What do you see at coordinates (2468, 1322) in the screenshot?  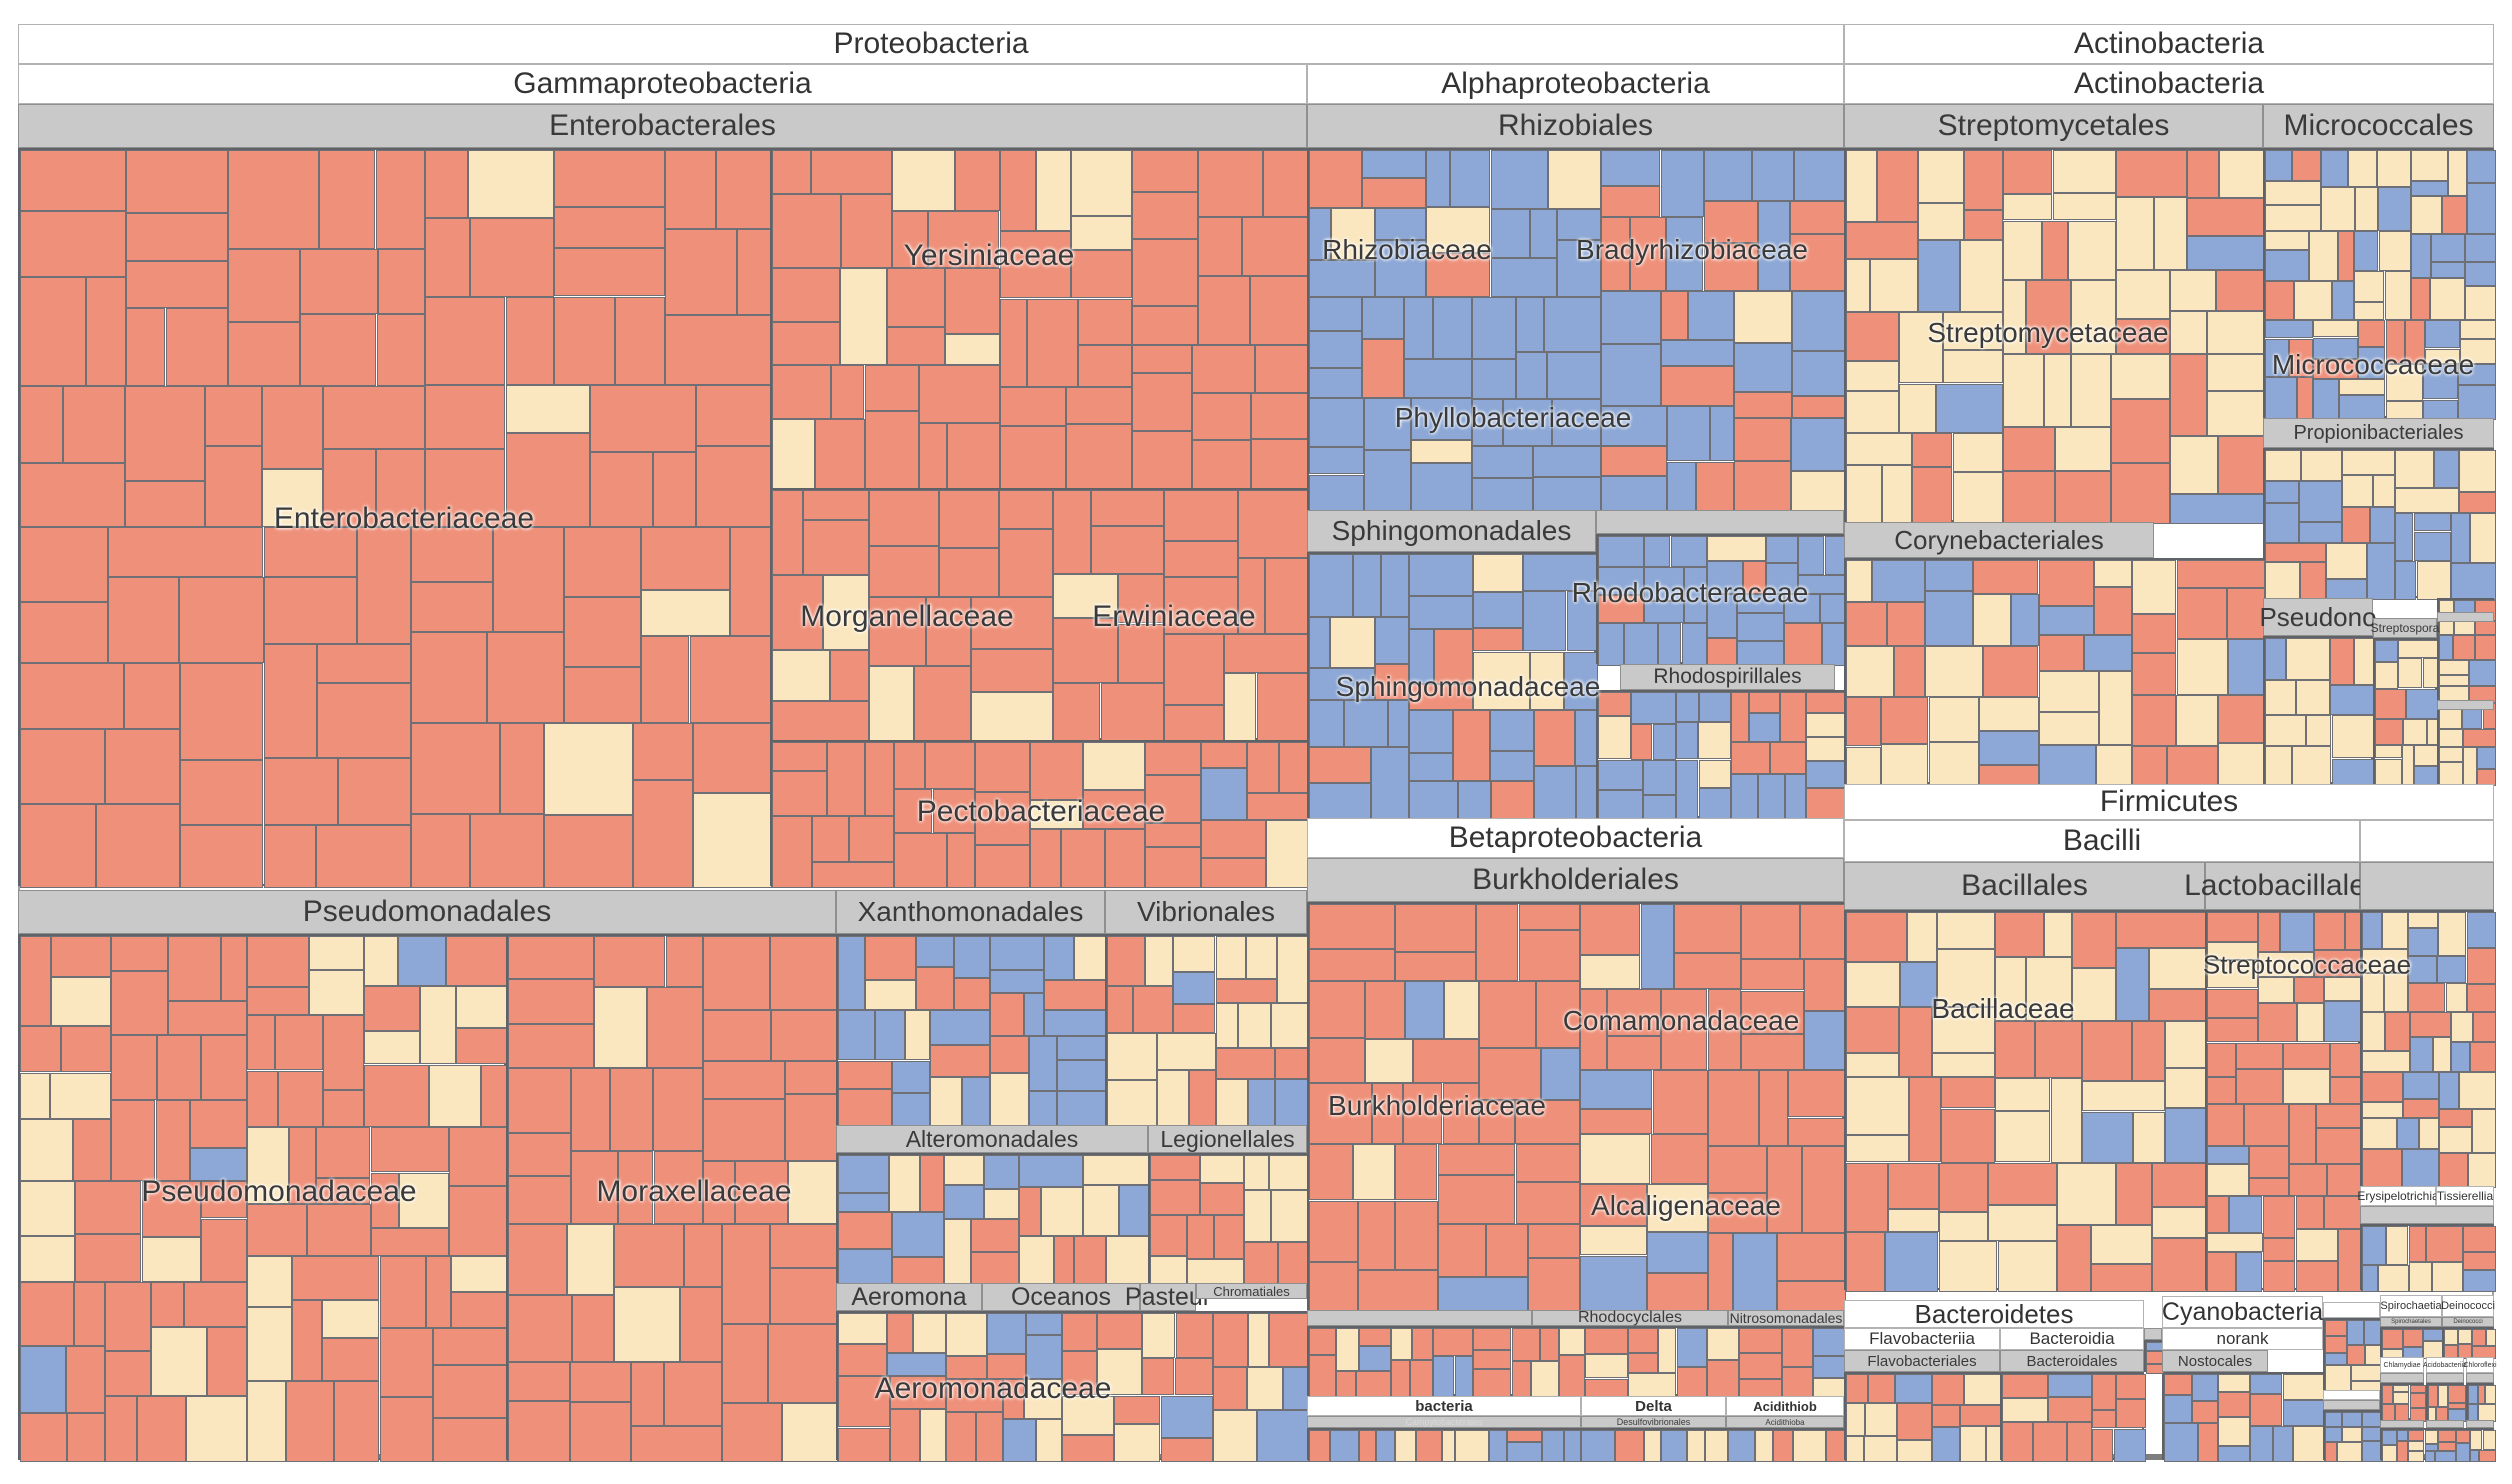 I see `order-bar-deinococci: Deinococci` at bounding box center [2468, 1322].